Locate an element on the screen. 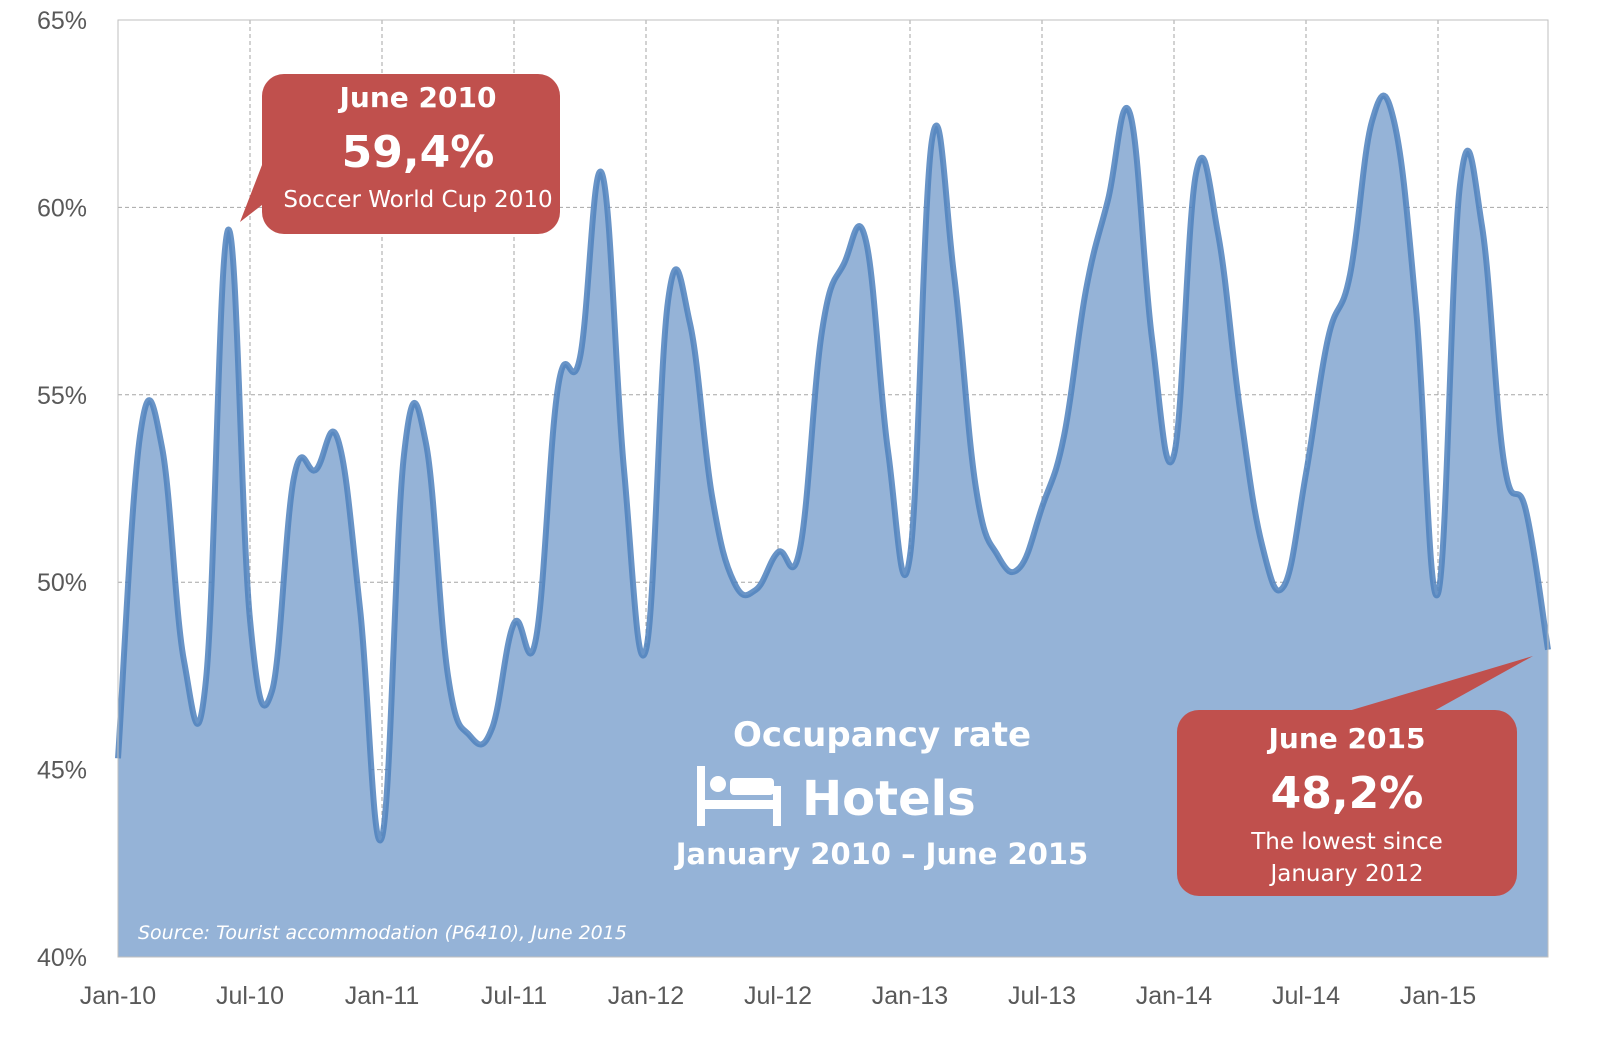  y-axis-ticks: 40% 45% 50% 55% 60% 65% is located at coordinates (62, 489).